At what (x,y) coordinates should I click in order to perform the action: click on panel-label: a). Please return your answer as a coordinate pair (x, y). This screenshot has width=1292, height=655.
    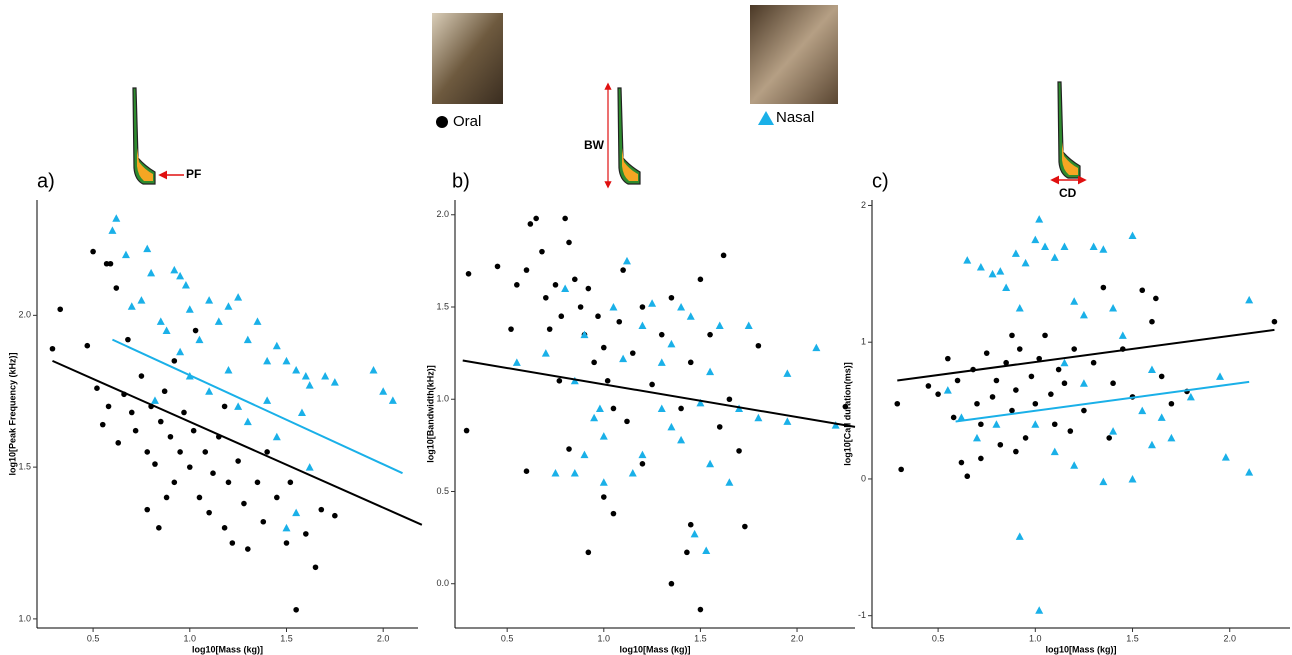
    Looking at the image, I should click on (46, 181).